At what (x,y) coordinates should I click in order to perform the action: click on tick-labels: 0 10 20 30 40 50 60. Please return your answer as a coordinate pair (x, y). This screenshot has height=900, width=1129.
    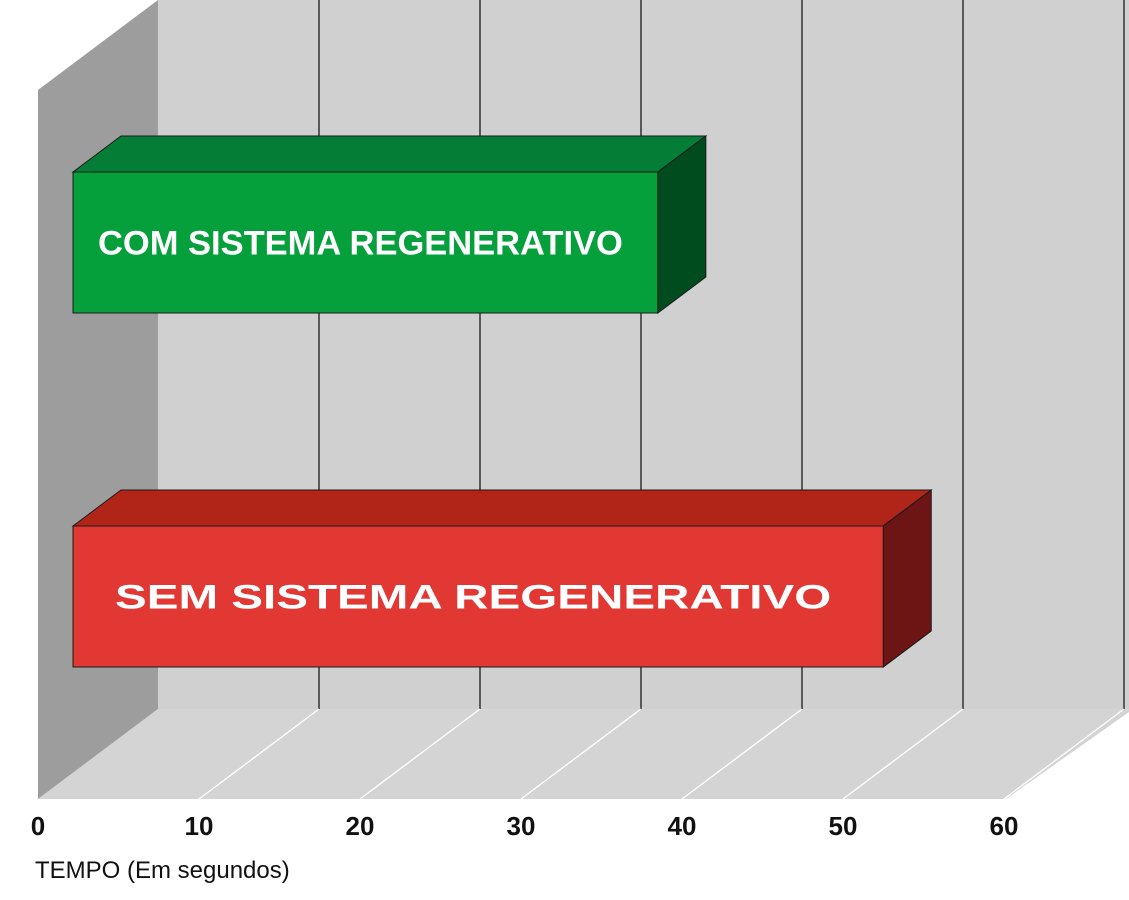
    Looking at the image, I should click on (525, 826).